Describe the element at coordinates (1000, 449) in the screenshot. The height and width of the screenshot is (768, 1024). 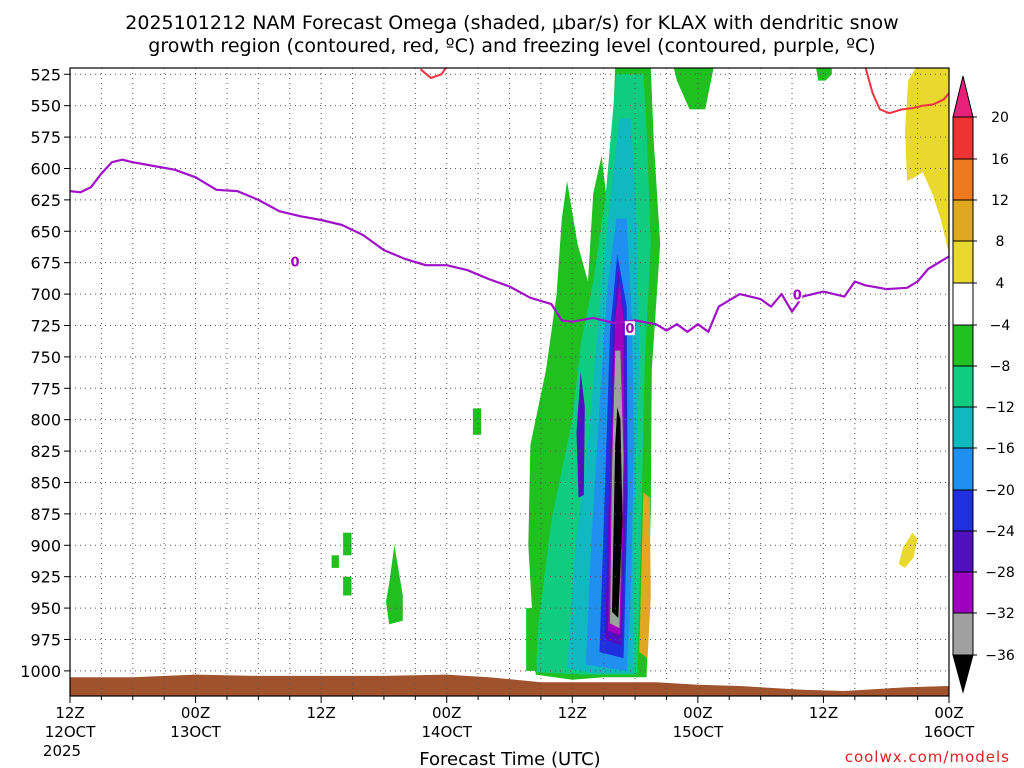
I see `colorbar-label: −16` at that location.